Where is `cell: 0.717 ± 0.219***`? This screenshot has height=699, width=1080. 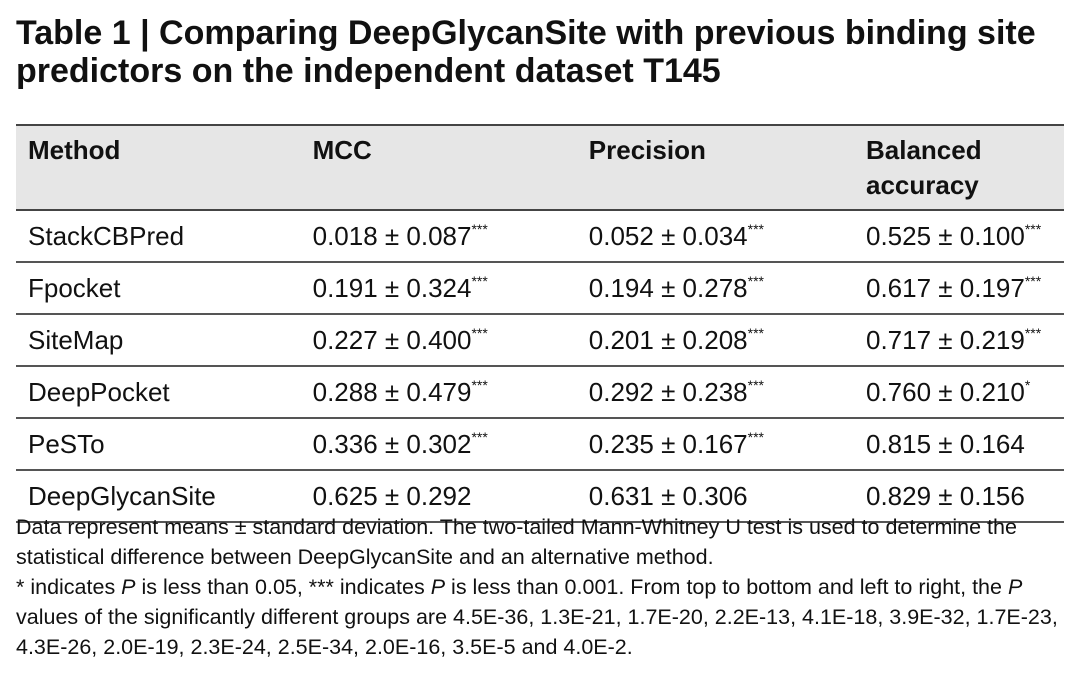
cell: 0.717 ± 0.219*** is located at coordinates (959, 340).